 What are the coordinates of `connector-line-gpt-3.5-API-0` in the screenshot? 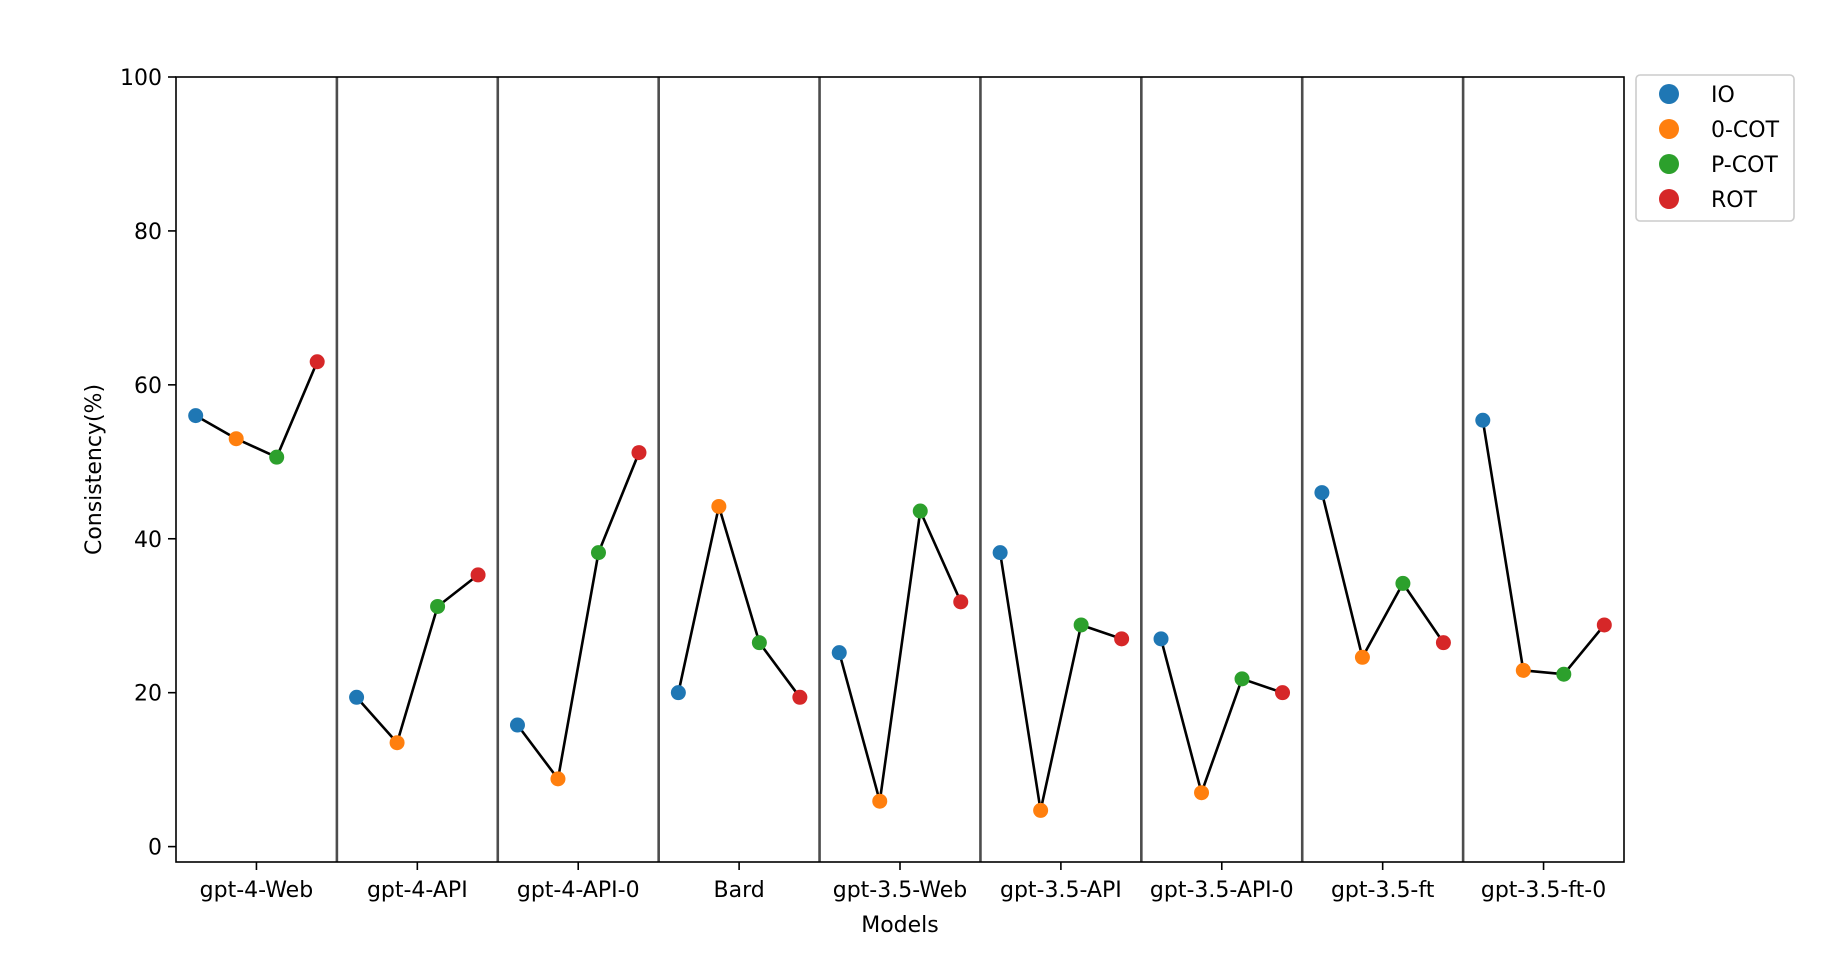 It's located at (1221, 716).